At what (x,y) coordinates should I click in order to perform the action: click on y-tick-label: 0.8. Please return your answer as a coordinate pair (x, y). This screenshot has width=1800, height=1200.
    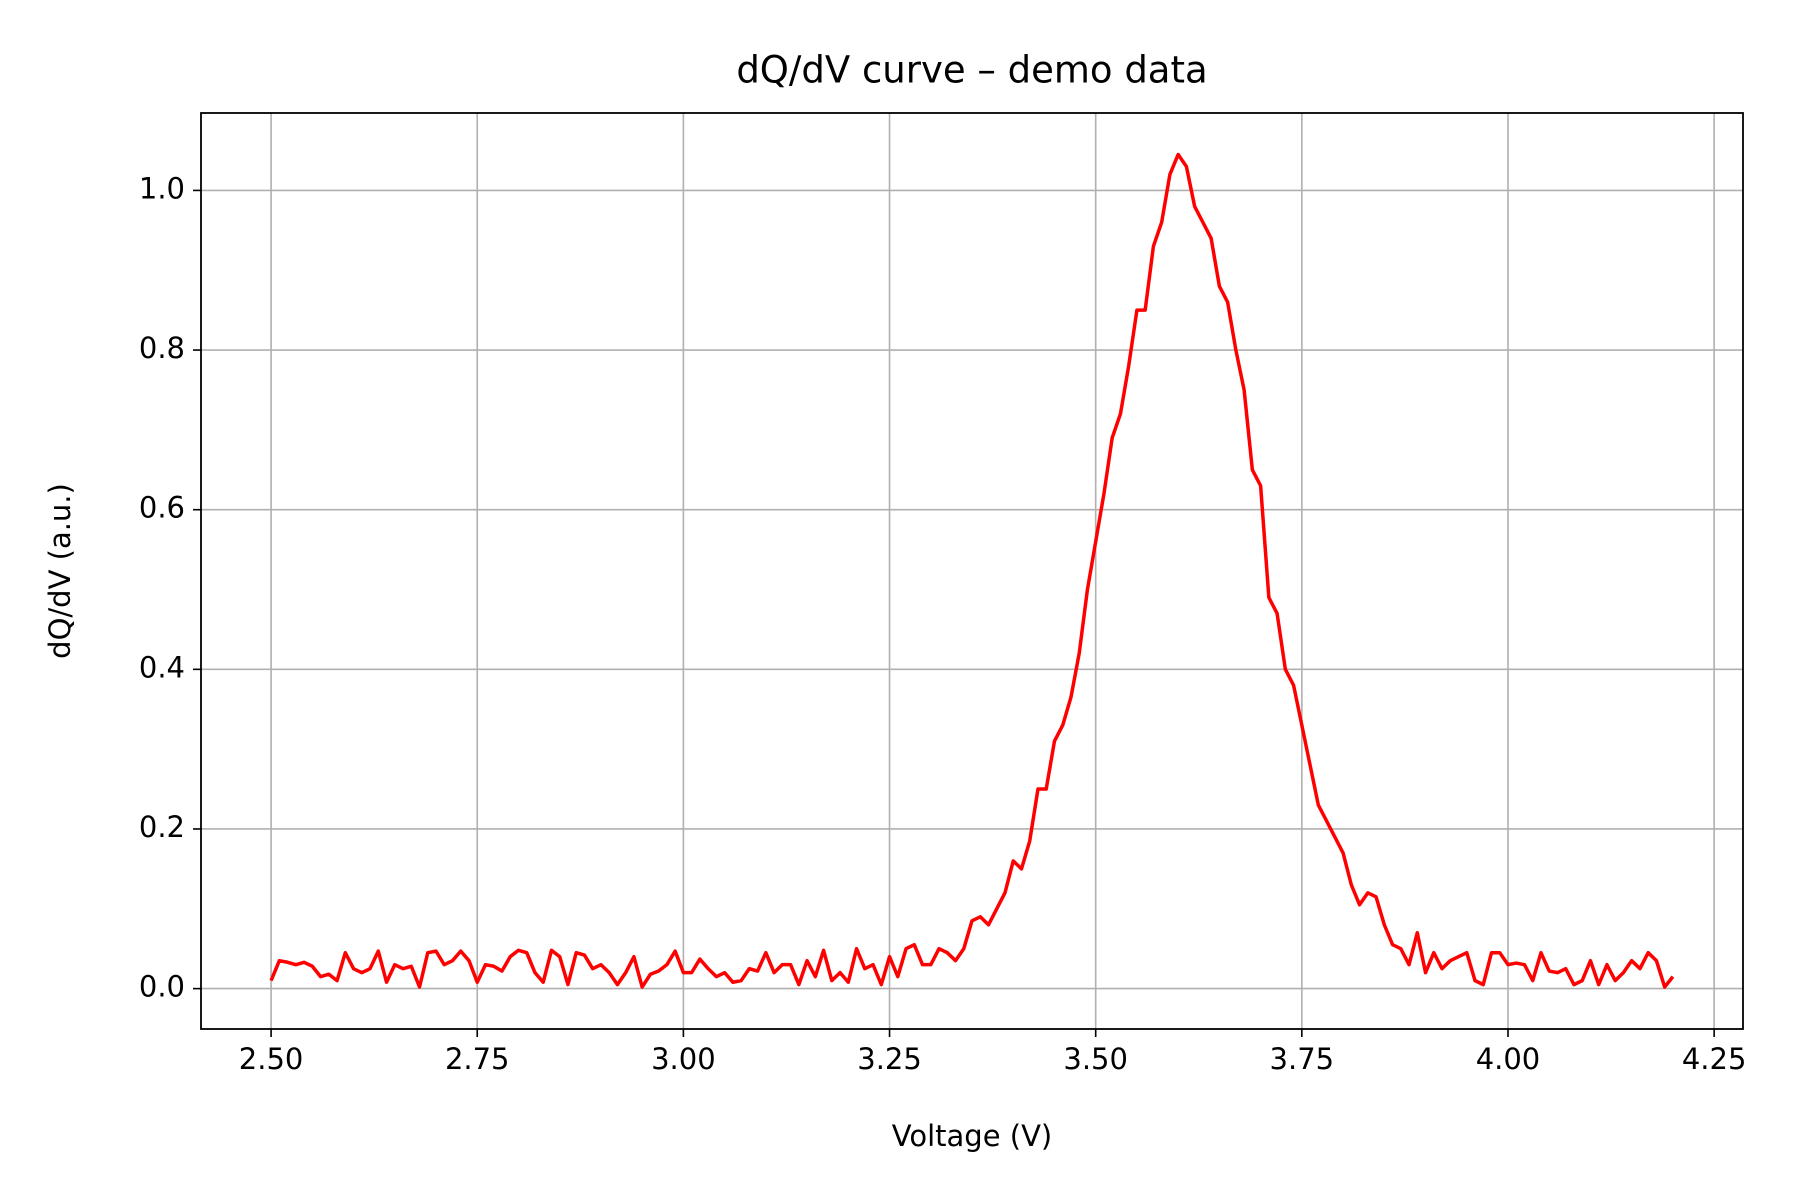
    Looking at the image, I should click on (162, 348).